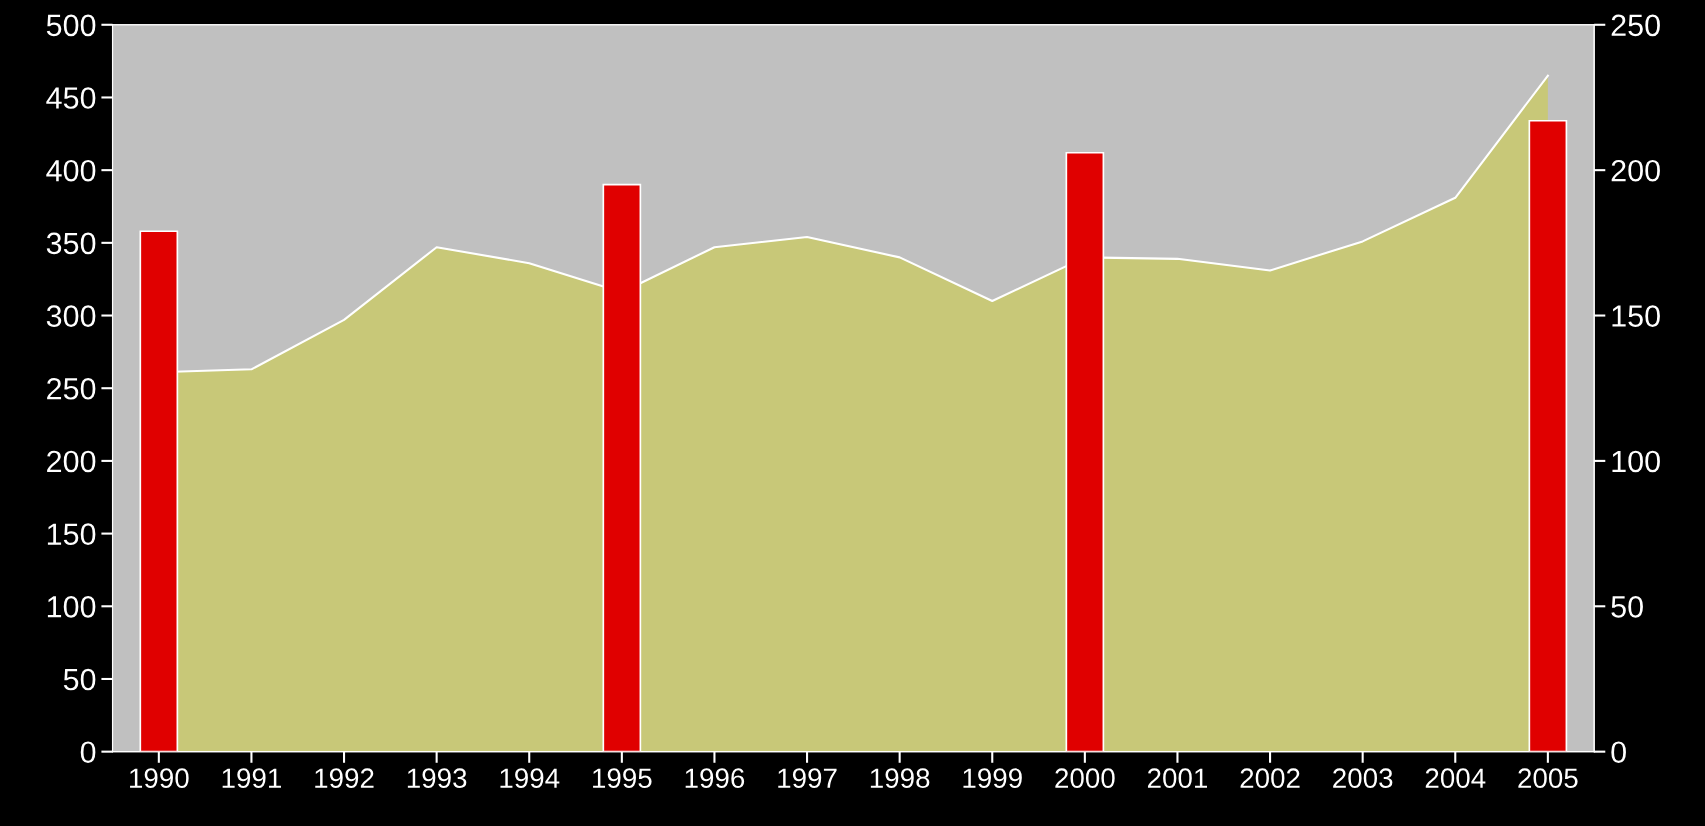  Describe the element at coordinates (1636, 461) in the screenshot. I see `y2-tick-label: 100` at that location.